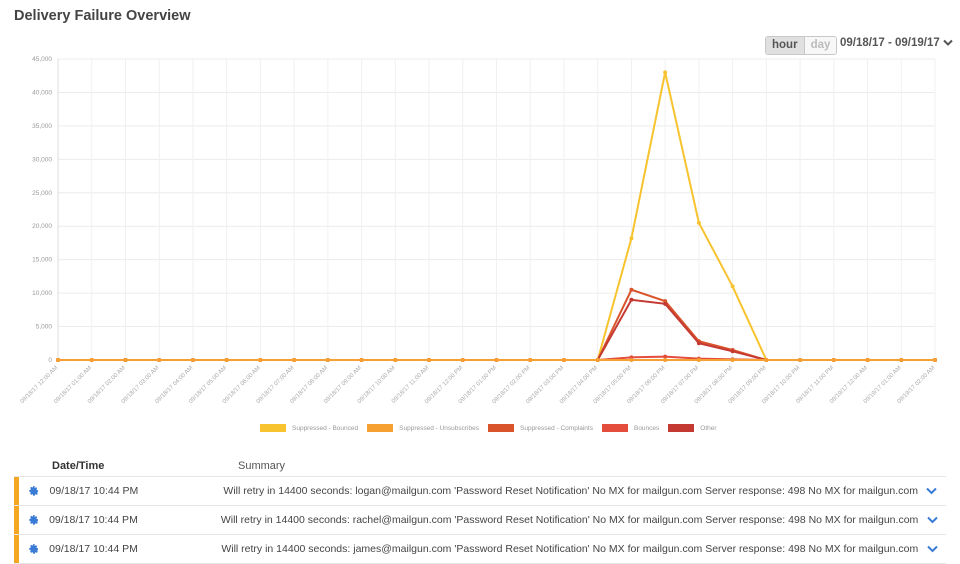 The width and height of the screenshot is (960, 564). I want to click on y-tick-label: 25,000, so click(42, 193).